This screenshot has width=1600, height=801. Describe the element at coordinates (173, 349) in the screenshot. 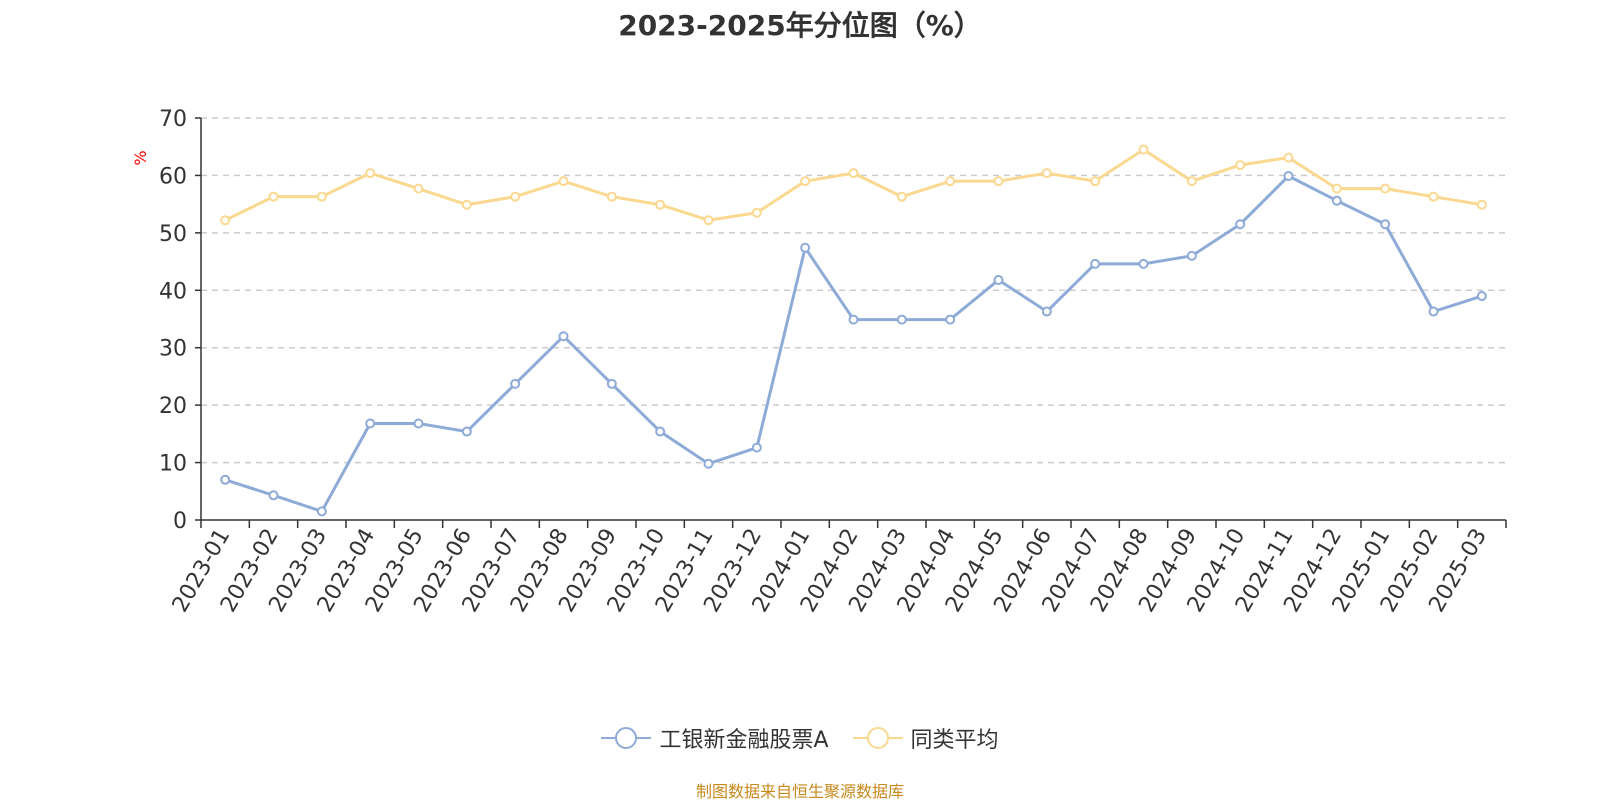

I see `y-tick-label: 30` at that location.